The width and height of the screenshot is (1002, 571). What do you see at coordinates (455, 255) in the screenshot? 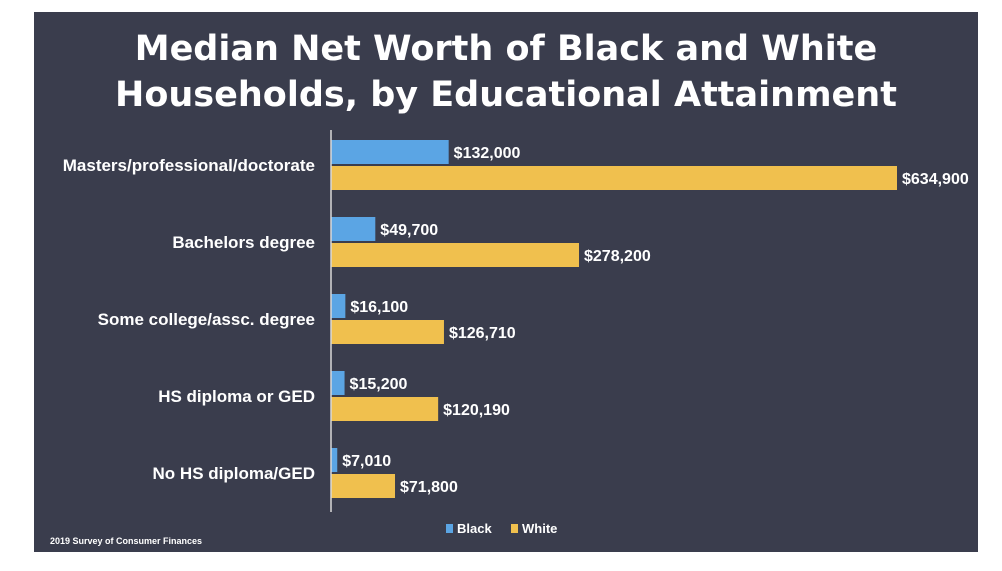
I see `bar-white-bachelors-degree` at bounding box center [455, 255].